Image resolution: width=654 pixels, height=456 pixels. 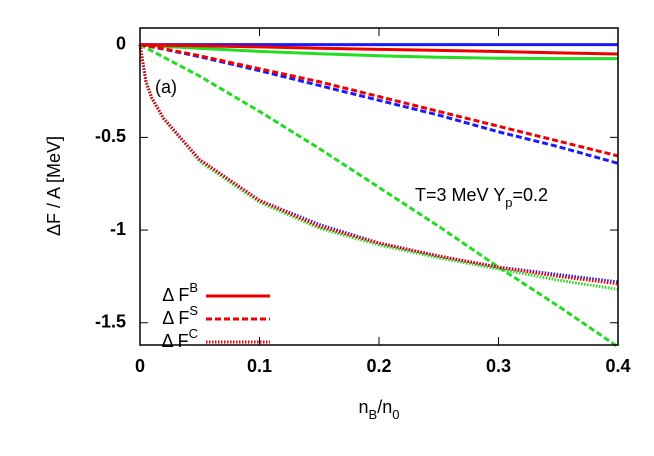 What do you see at coordinates (54, 186) in the screenshot?
I see `y-axis-label: ΔF / A [MeV]` at bounding box center [54, 186].